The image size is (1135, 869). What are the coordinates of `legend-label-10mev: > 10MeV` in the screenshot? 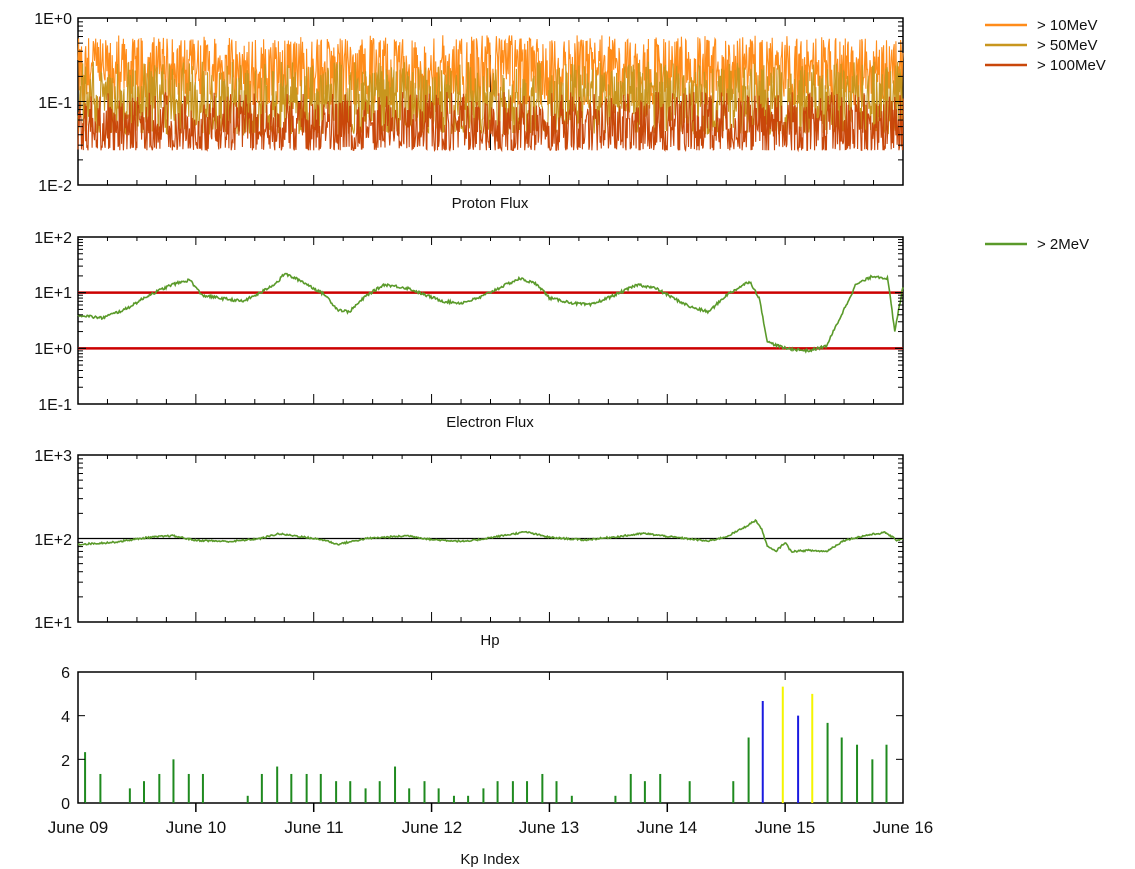 It's located at (1067, 25).